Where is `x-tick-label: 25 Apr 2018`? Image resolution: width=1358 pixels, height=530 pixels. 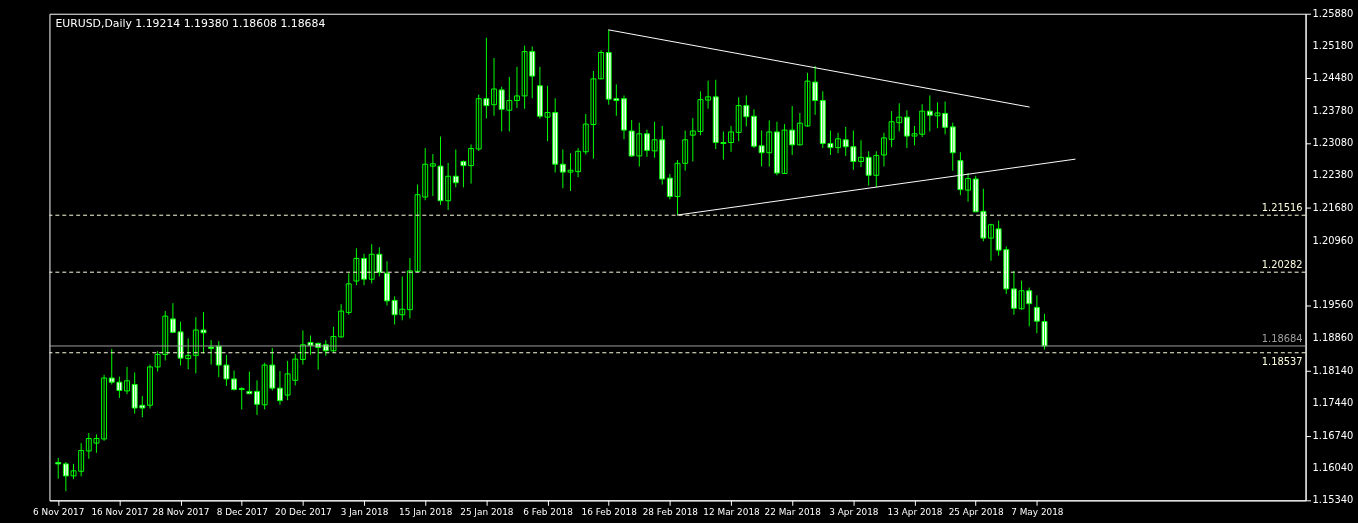 x-tick-label: 25 Apr 2018 is located at coordinates (976, 511).